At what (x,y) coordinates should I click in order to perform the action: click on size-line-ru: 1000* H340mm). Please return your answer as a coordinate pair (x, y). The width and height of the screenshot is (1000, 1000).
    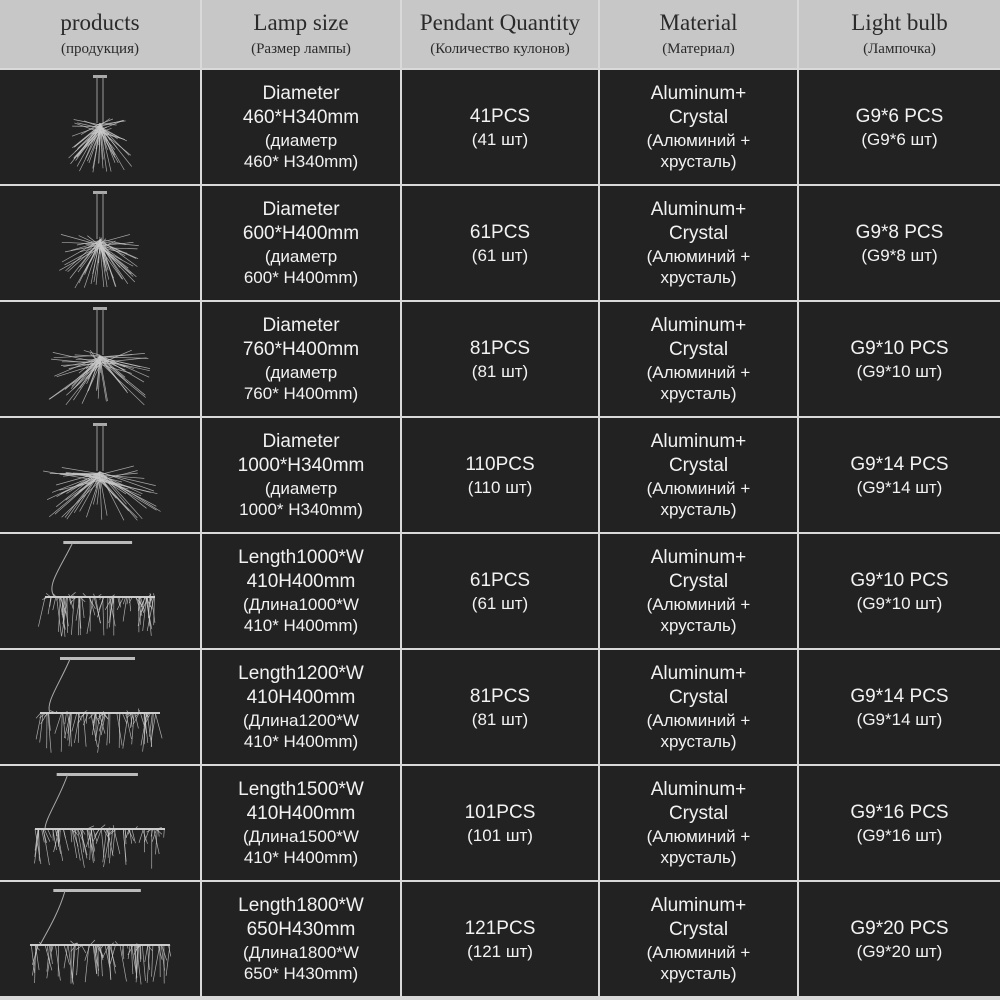
    Looking at the image, I should click on (301, 509).